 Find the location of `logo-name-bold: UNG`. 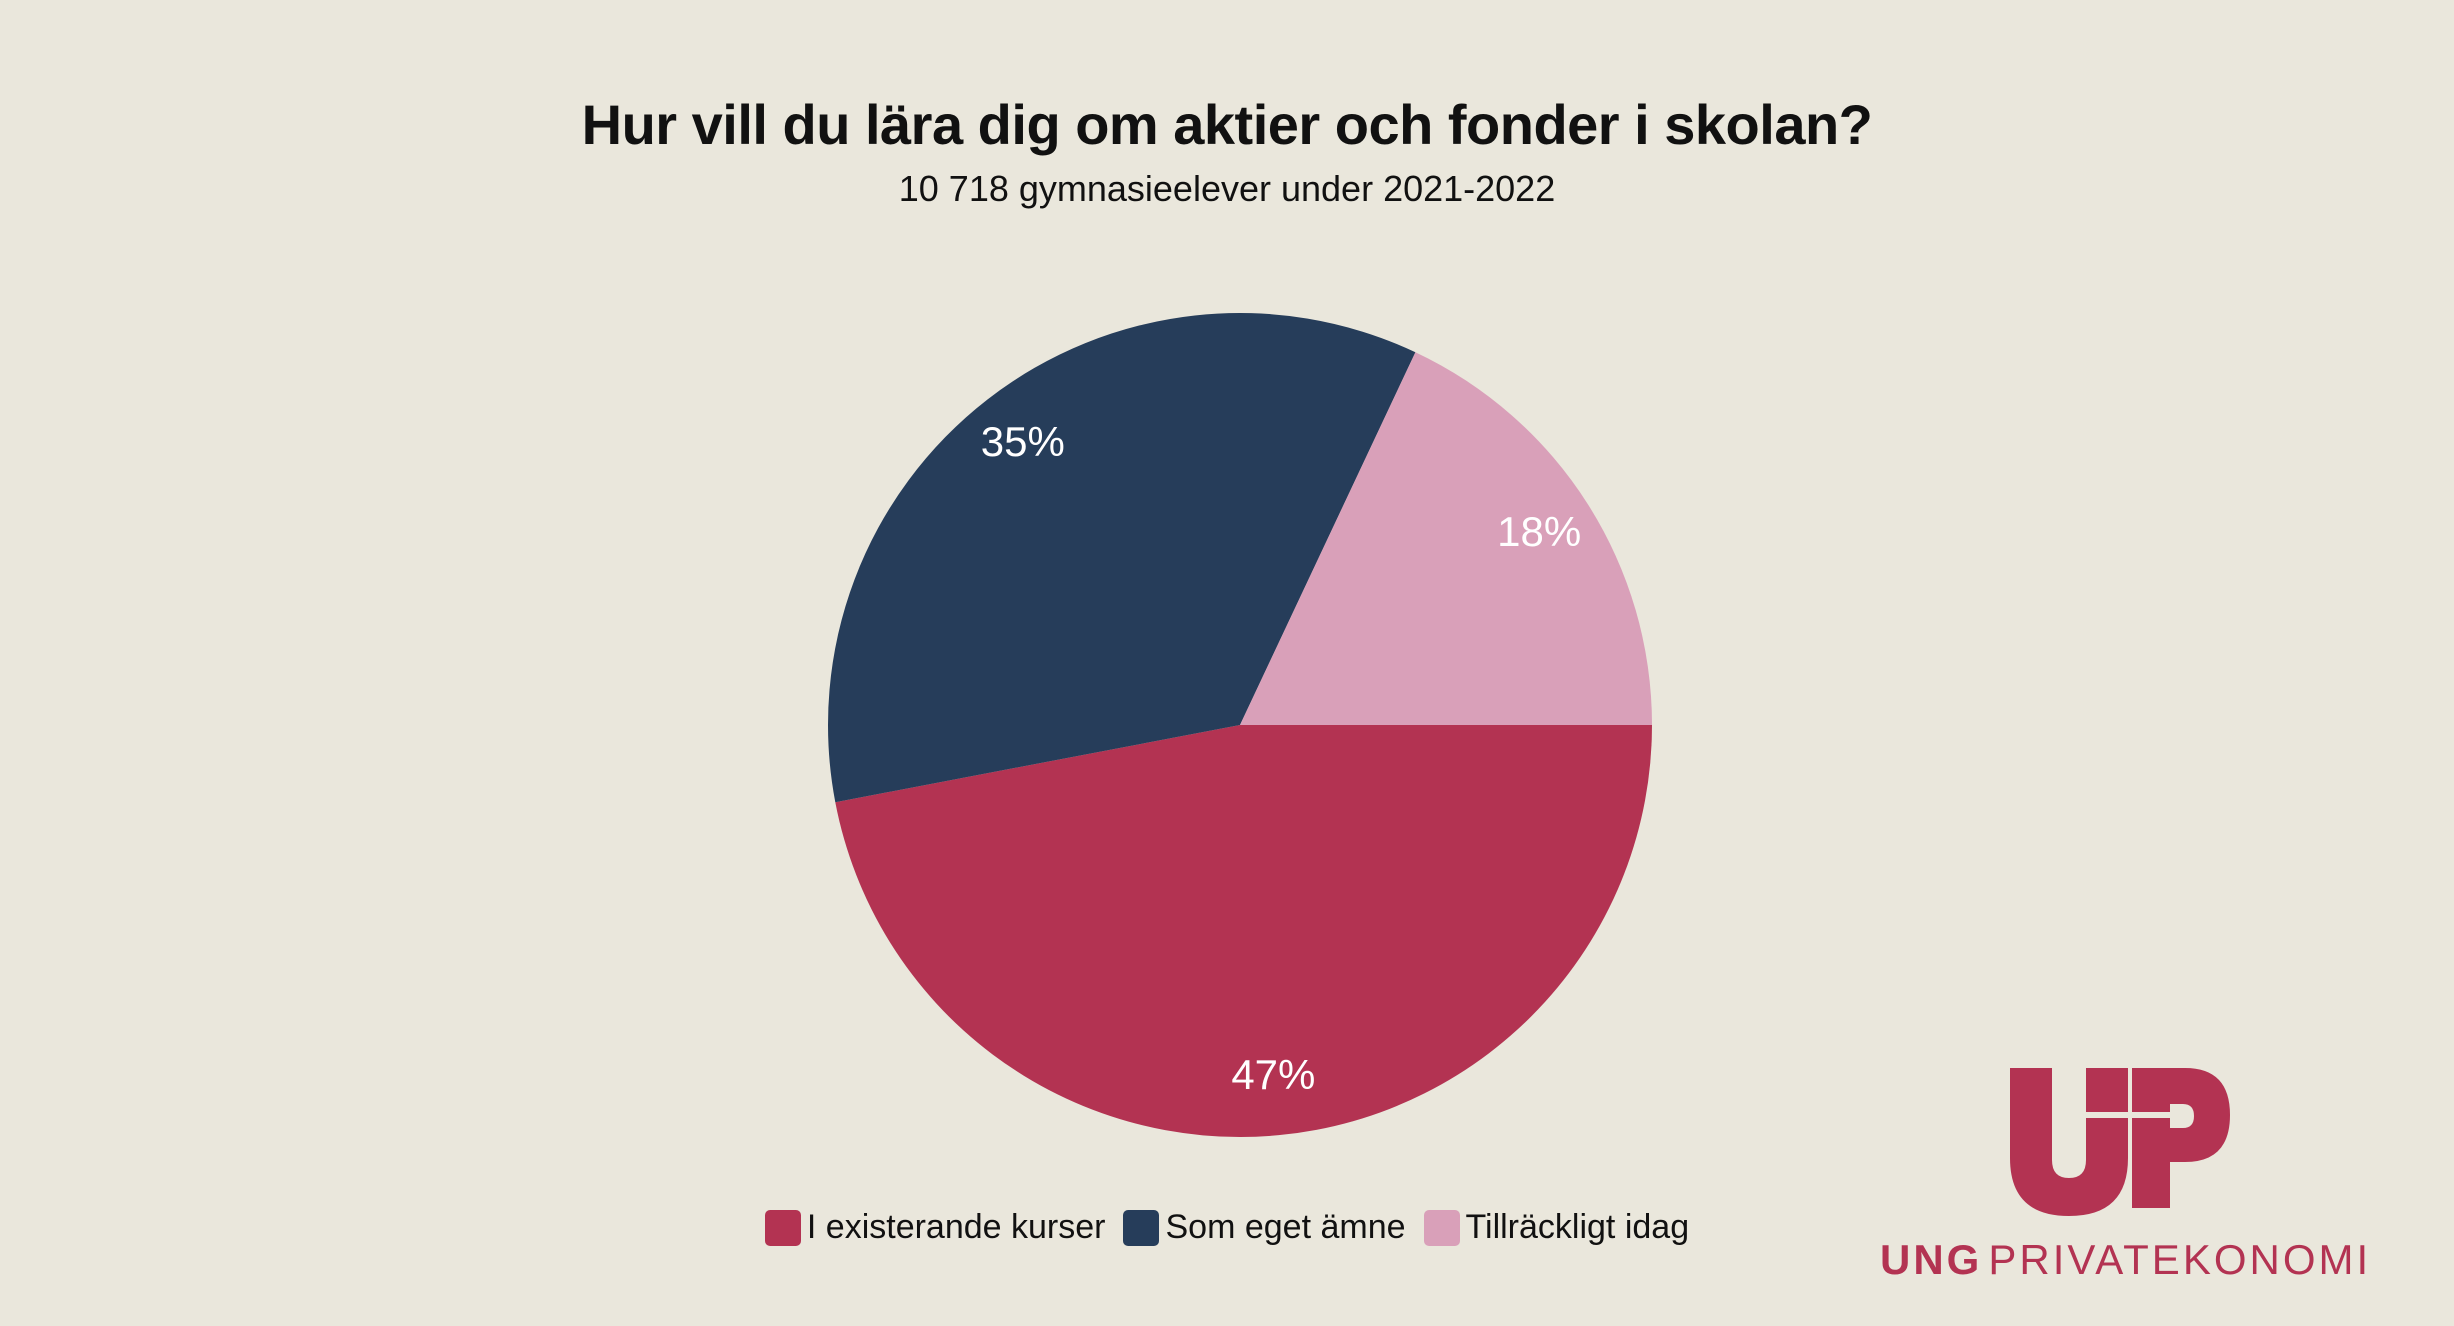

logo-name-bold: UNG is located at coordinates (1931, 1259).